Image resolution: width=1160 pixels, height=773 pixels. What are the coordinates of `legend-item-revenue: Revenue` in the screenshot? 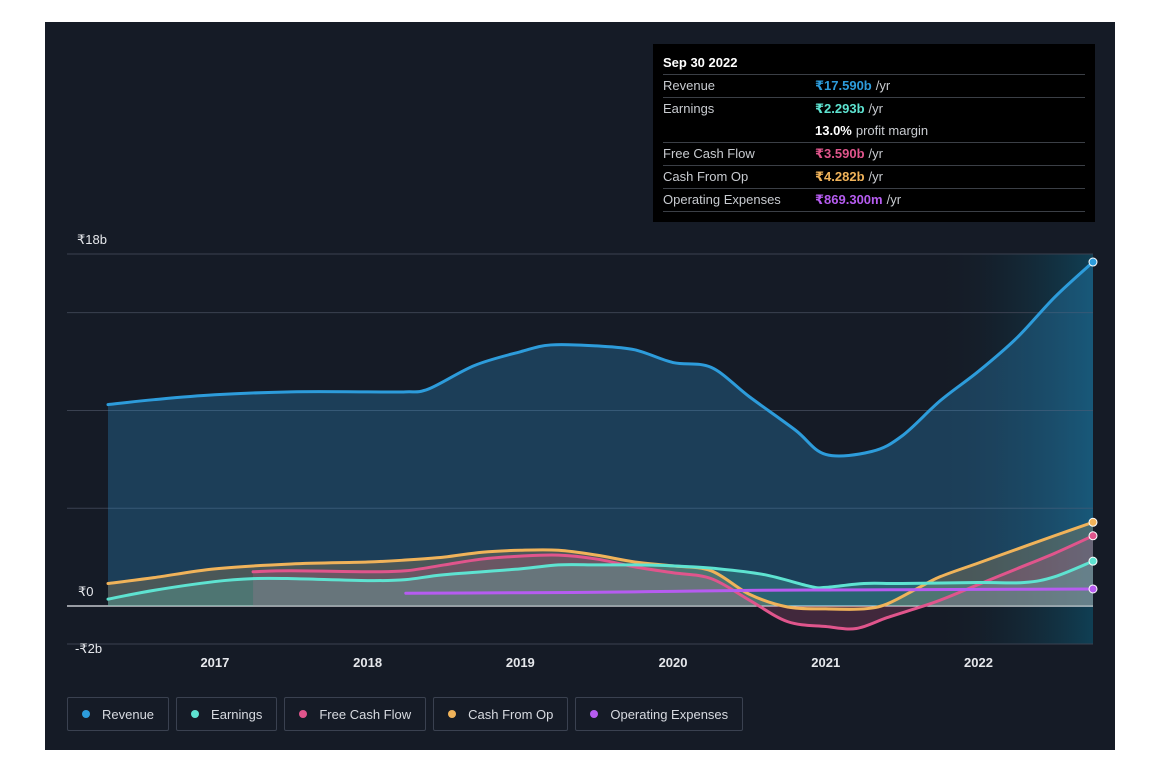 It's located at (118, 714).